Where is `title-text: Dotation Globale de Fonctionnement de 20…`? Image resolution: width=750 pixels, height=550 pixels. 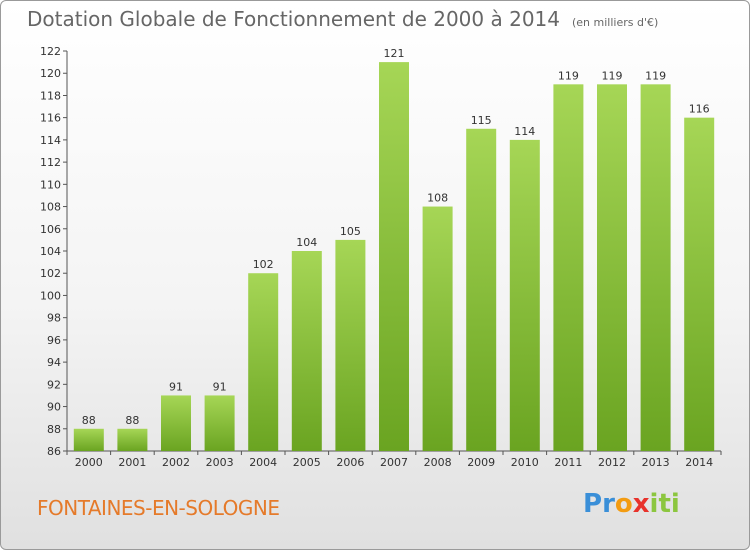 title-text: Dotation Globale de Fonctionnement de 20… is located at coordinates (293, 19).